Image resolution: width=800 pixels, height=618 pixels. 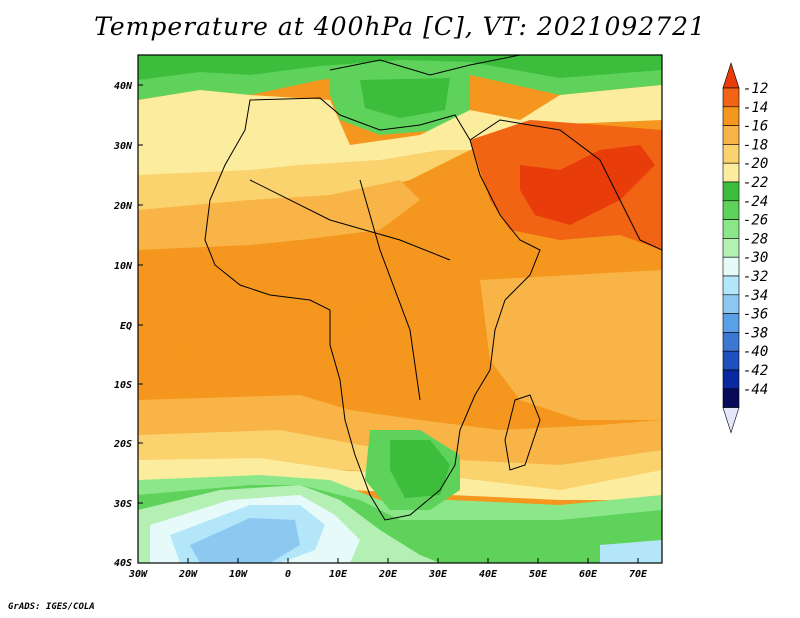 I want to click on colorbar-label: -14, so click(x=755, y=108).